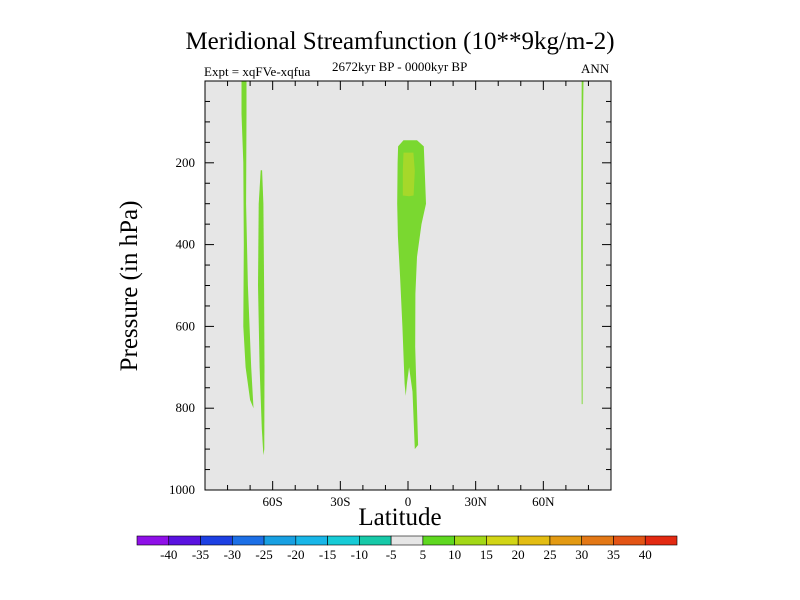 This screenshot has width=800, height=600. I want to click on colorbar-label: 5, so click(423, 554).